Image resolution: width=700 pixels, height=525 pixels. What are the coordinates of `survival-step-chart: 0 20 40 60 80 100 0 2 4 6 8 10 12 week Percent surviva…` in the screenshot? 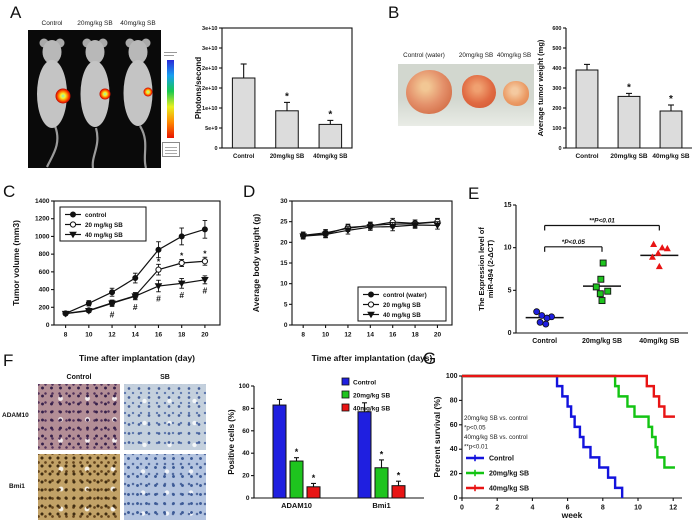 It's located at (565, 443).